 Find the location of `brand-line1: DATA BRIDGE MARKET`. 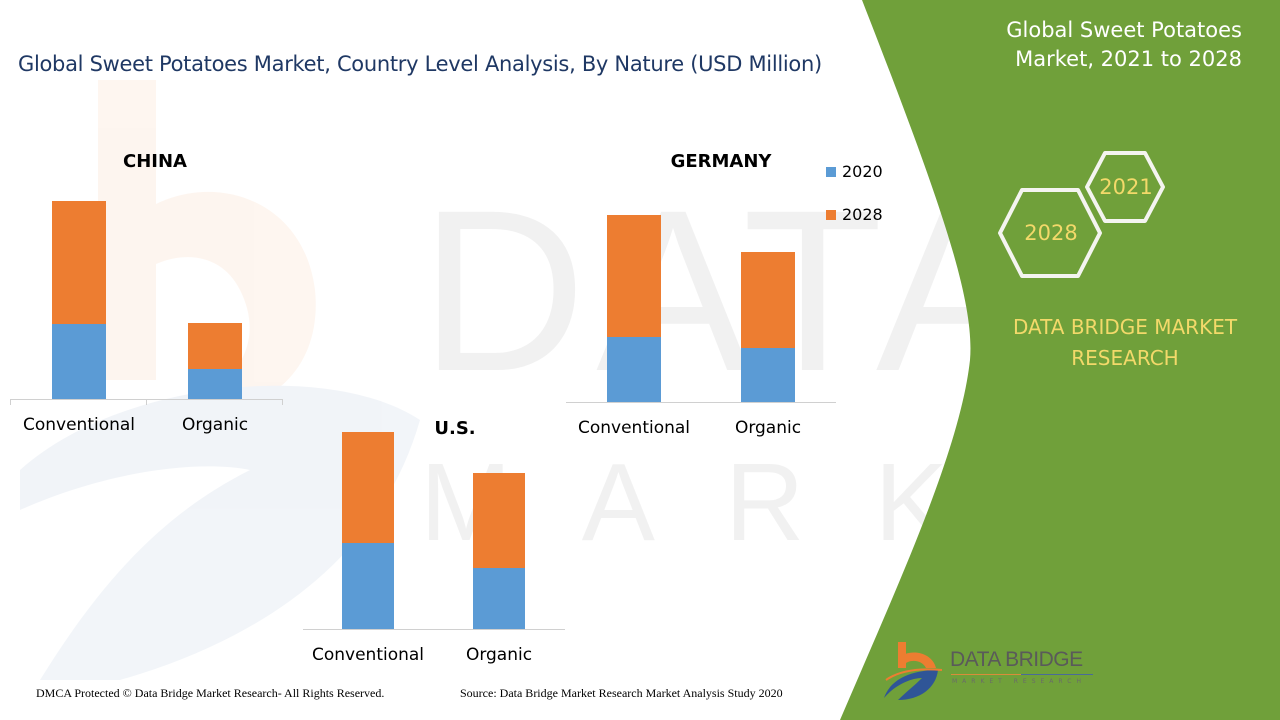

brand-line1: DATA BRIDGE MARKET is located at coordinates (1125, 327).